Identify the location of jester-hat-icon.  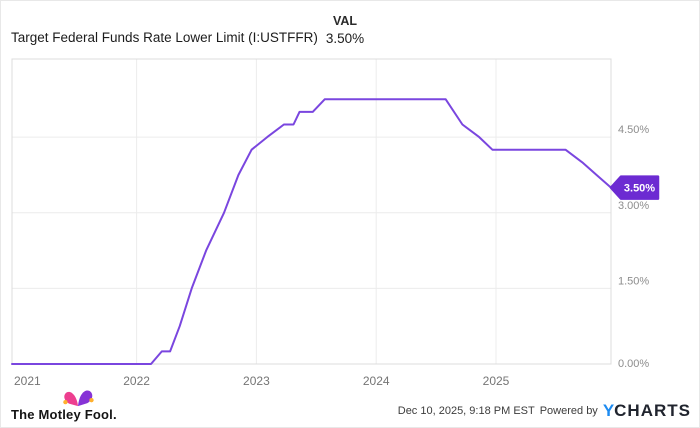
(78, 398).